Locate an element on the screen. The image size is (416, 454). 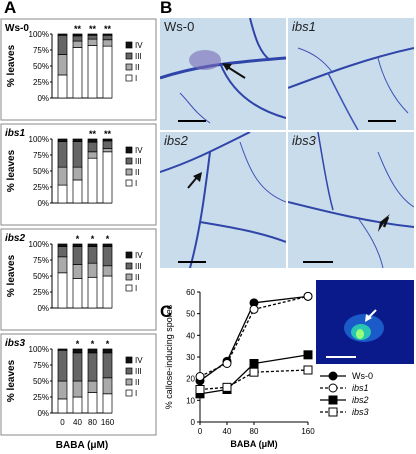
legend-label: Ws-0 is located at coordinates (362, 376).